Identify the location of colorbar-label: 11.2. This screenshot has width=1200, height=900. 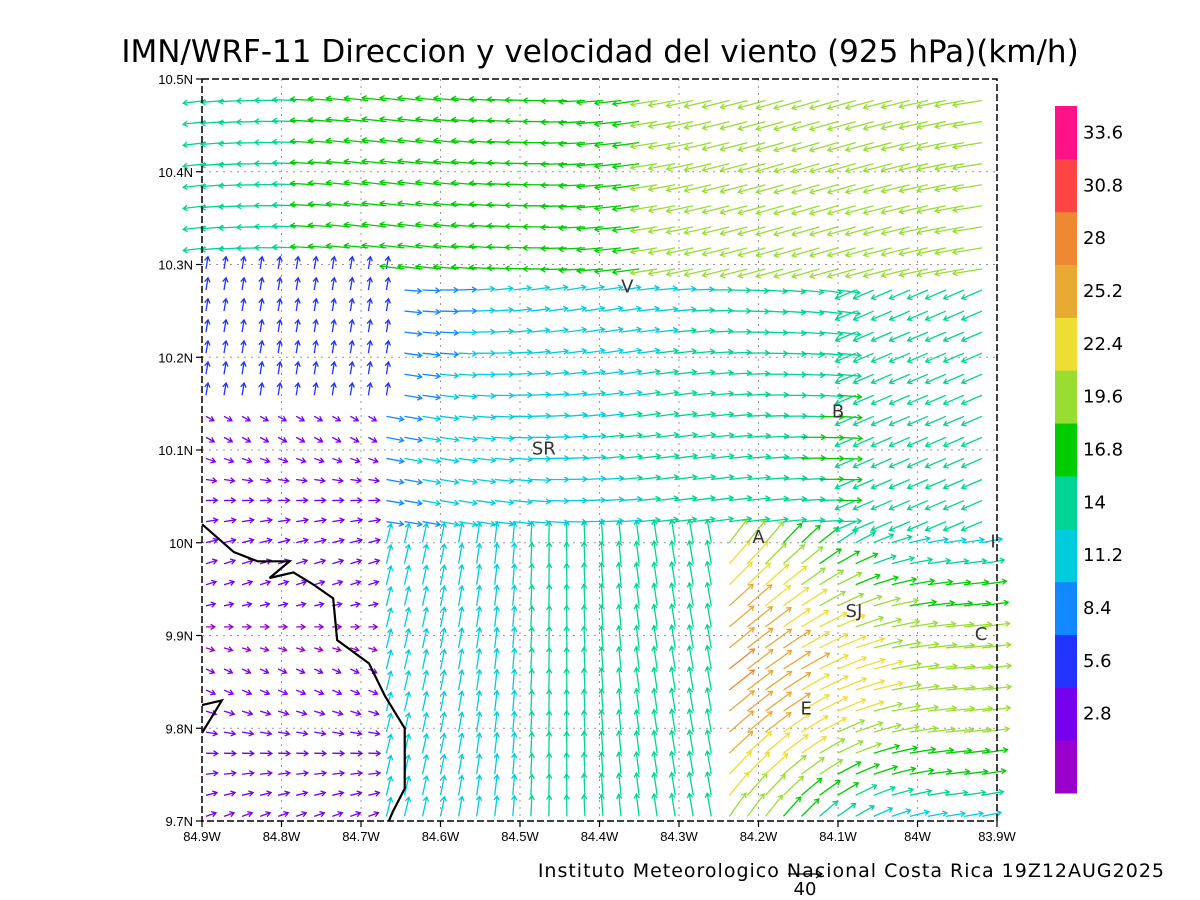
(1103, 555).